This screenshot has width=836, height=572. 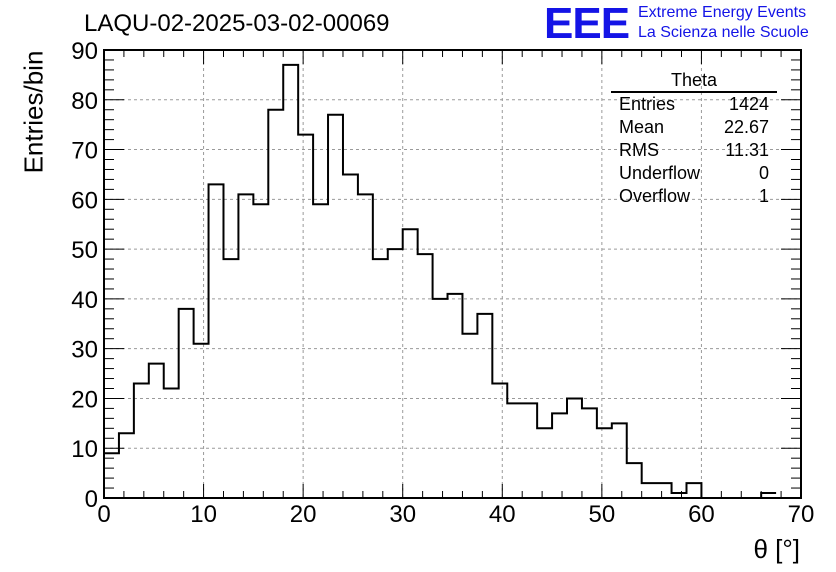 What do you see at coordinates (746, 127) in the screenshot?
I see `stats-value: 22.67` at bounding box center [746, 127].